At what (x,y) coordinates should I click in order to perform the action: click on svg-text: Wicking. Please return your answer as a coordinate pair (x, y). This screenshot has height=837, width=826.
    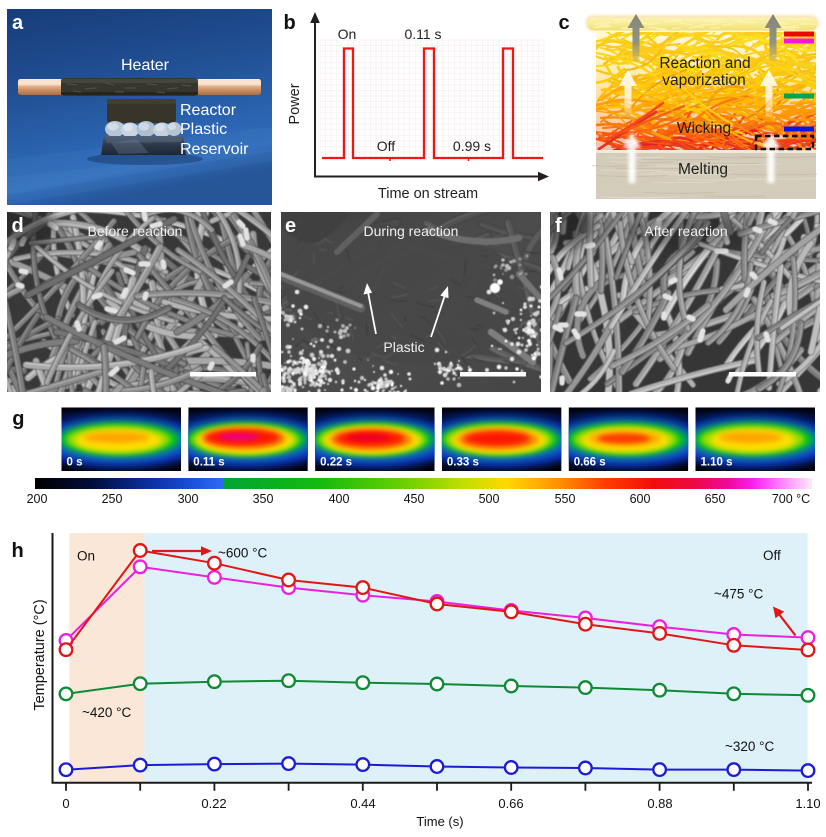
    Looking at the image, I should click on (704, 128).